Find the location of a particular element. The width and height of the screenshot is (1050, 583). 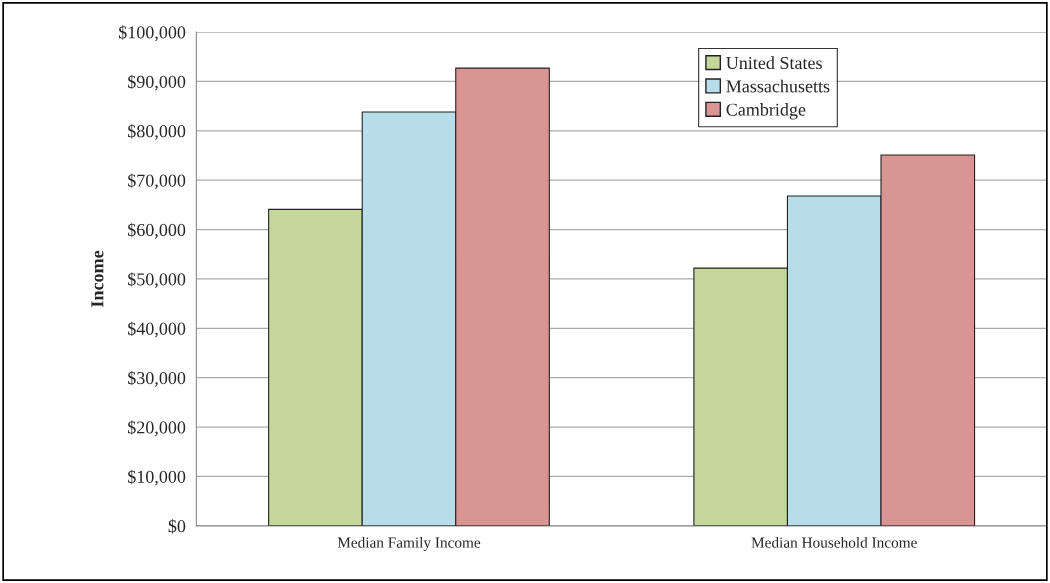

y-tick-label: $30,000 is located at coordinates (157, 378).